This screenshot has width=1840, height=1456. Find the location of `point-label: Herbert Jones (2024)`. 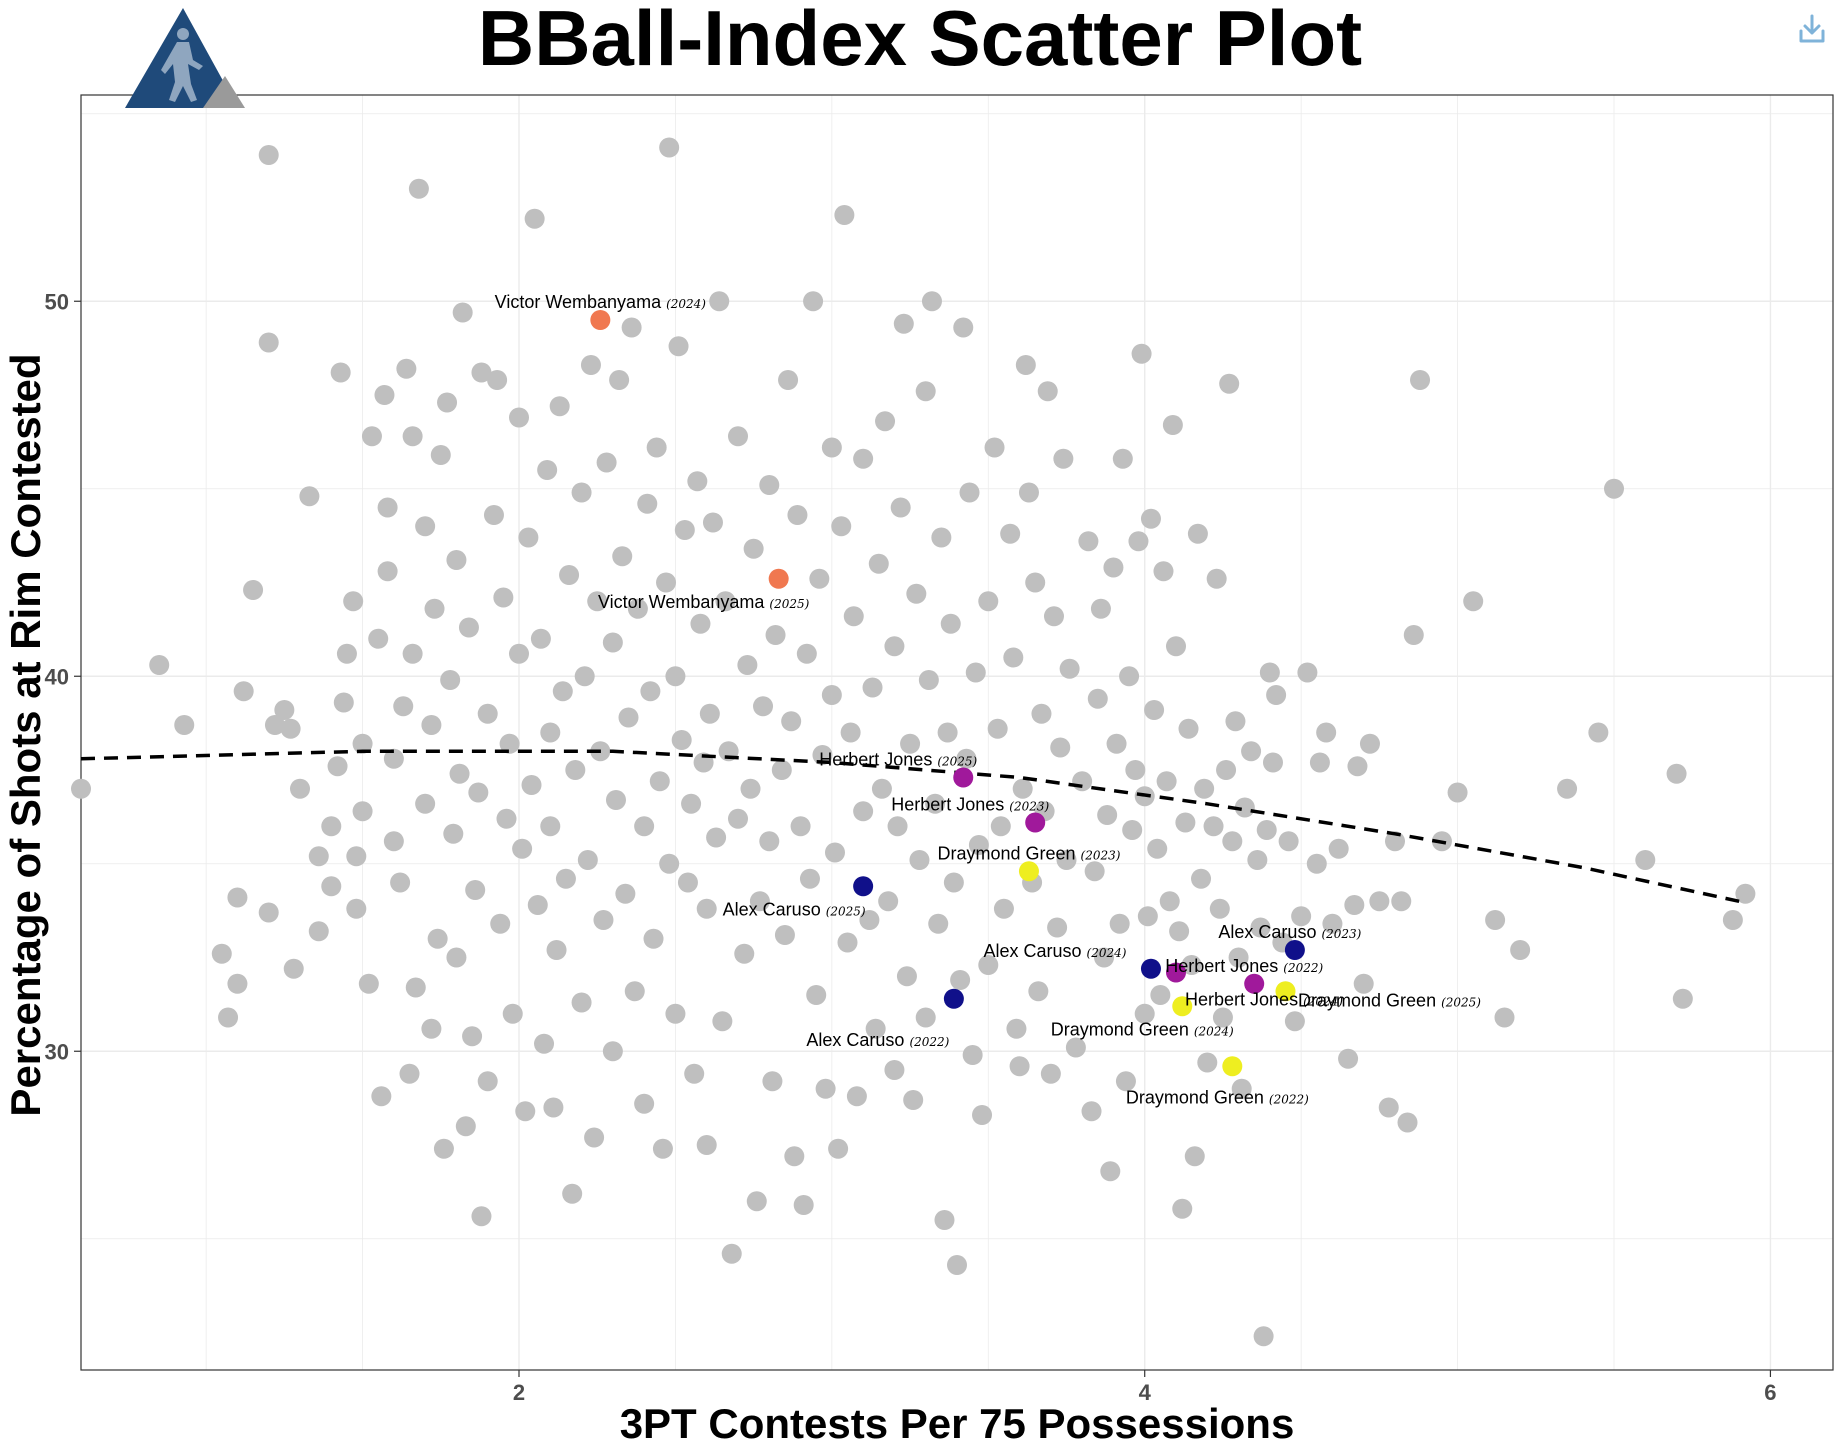

point-label: Herbert Jones (2024) is located at coordinates (1264, 1000).